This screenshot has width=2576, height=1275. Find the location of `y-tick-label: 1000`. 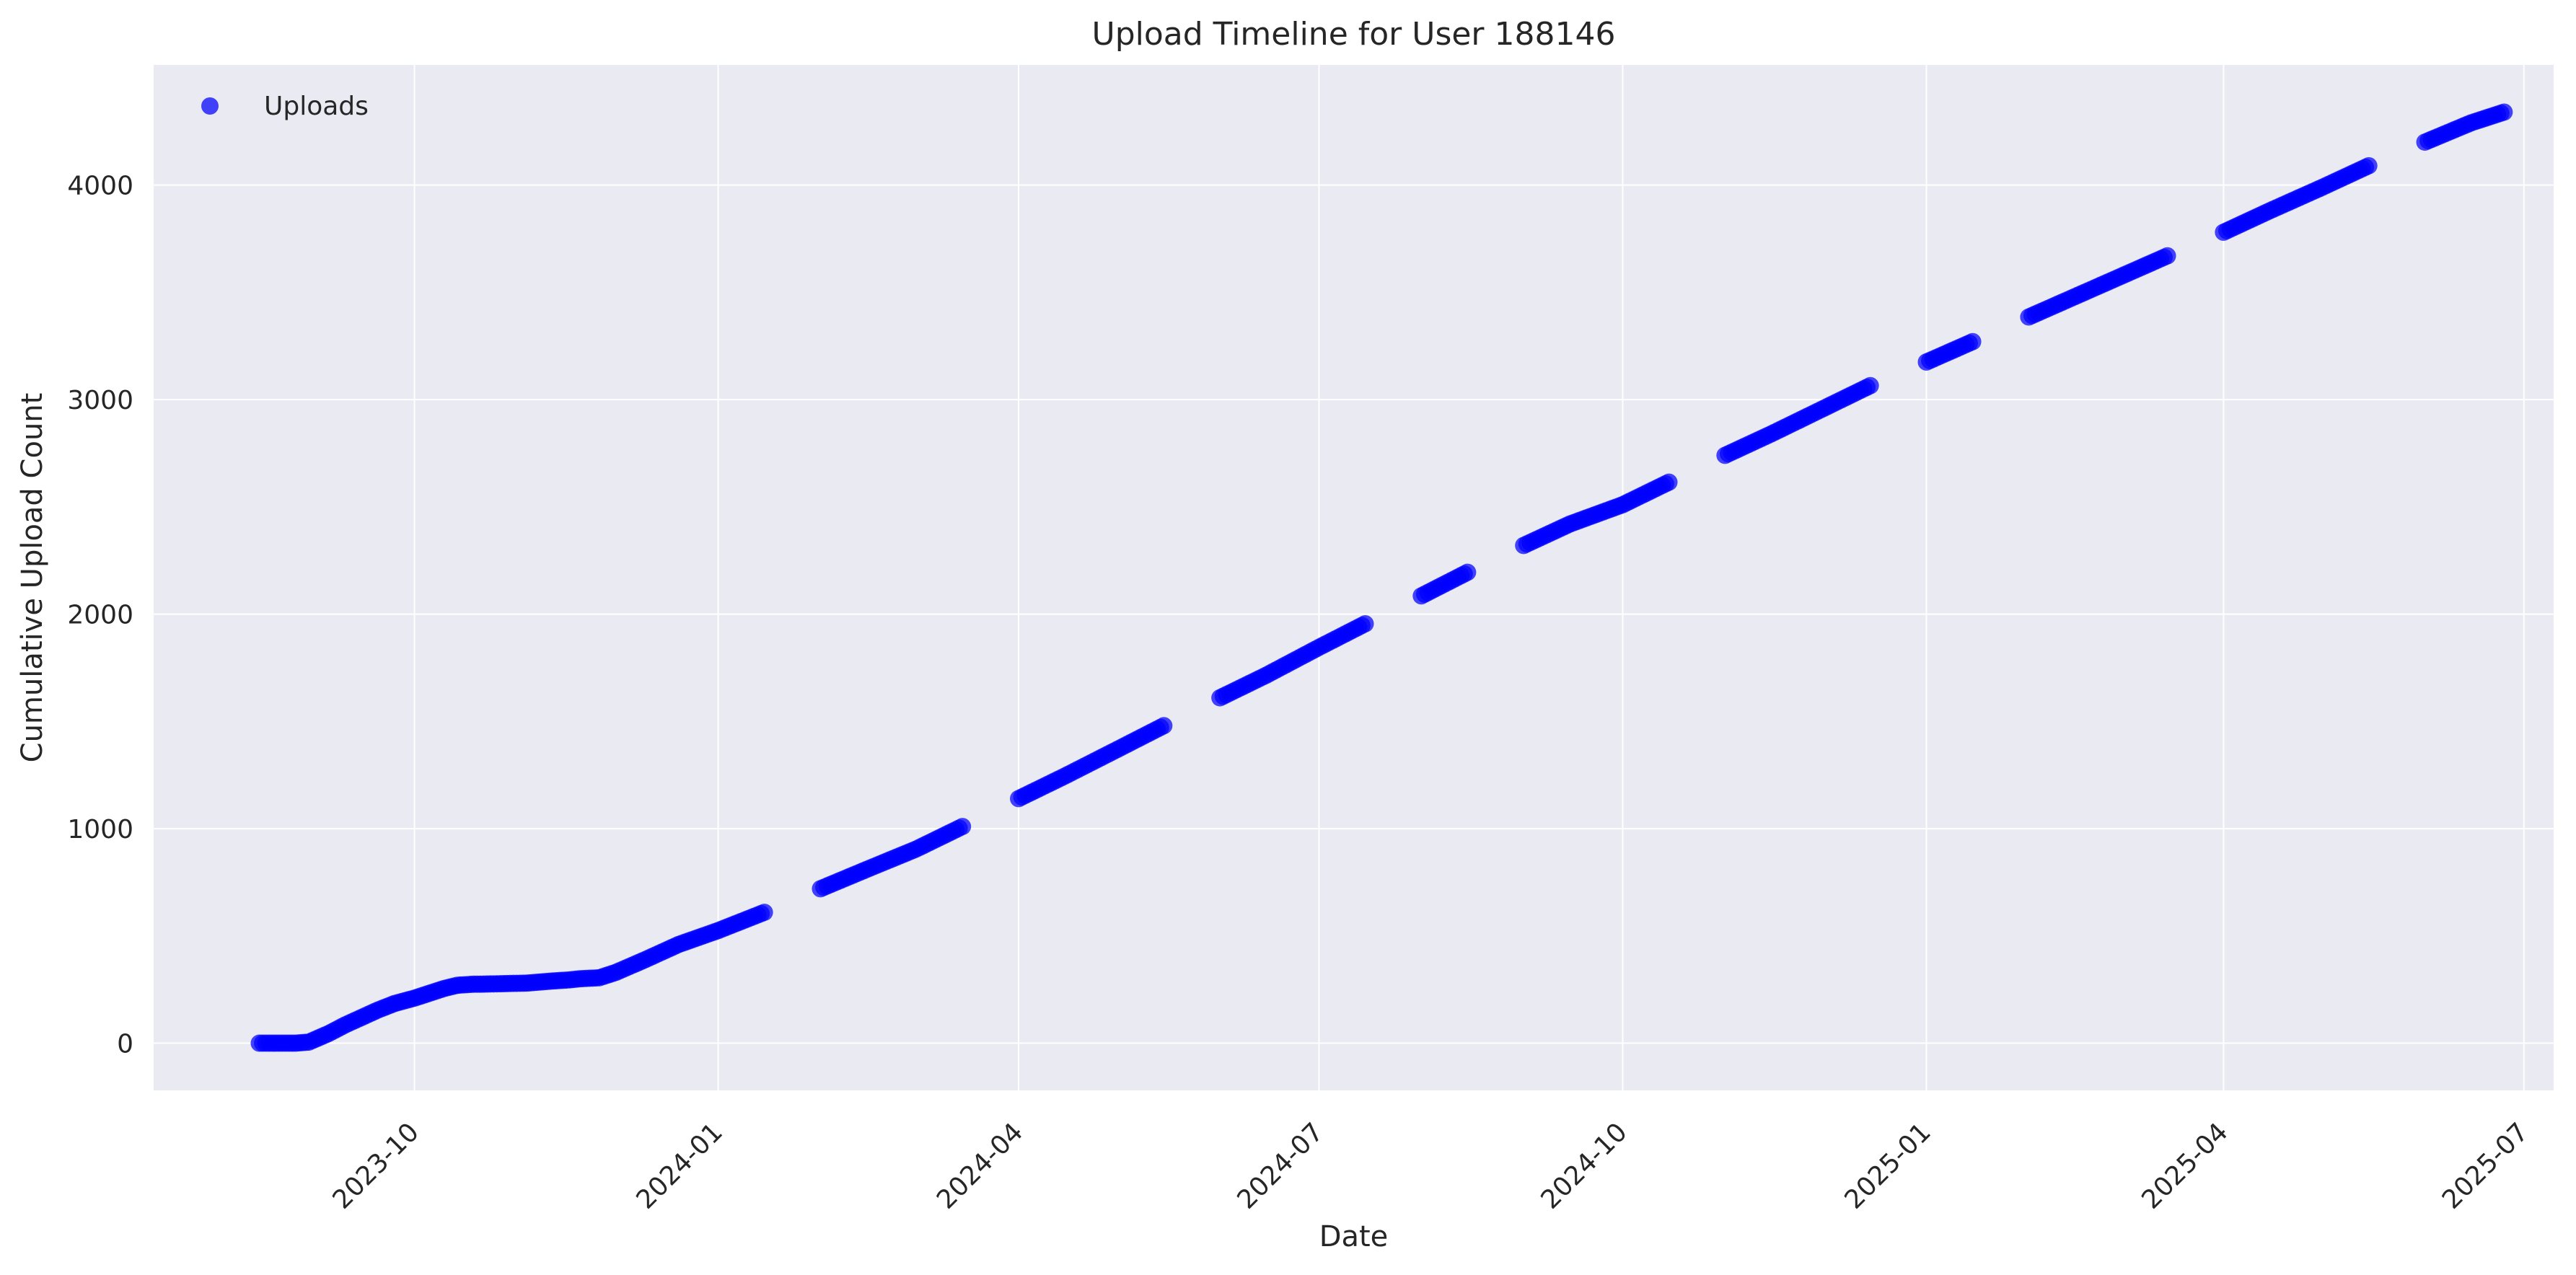

y-tick-label: 1000 is located at coordinates (100, 829).